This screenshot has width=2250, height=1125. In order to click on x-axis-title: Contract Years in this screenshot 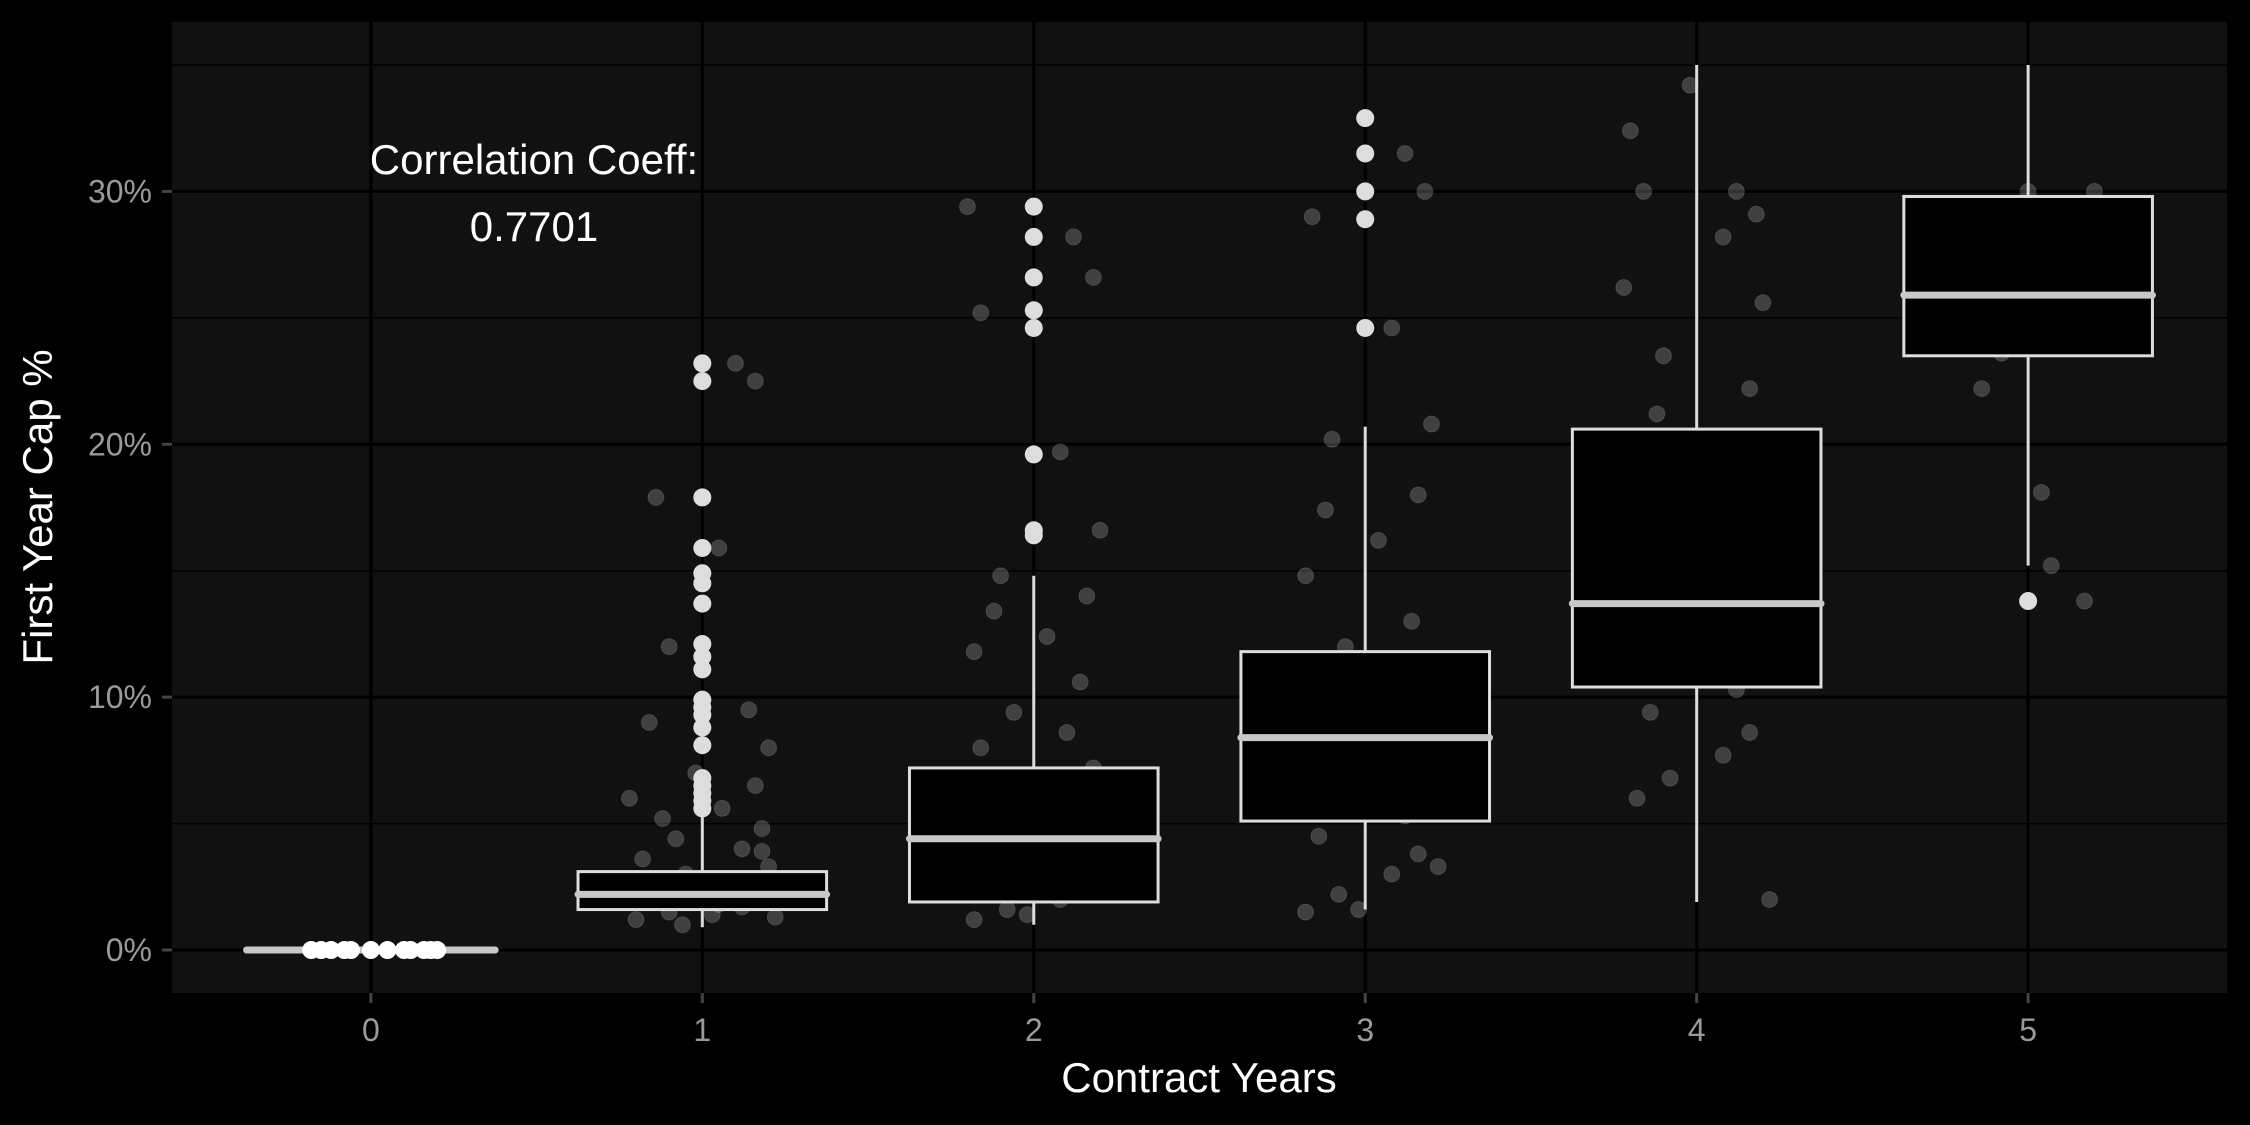, I will do `click(1199, 1077)`.